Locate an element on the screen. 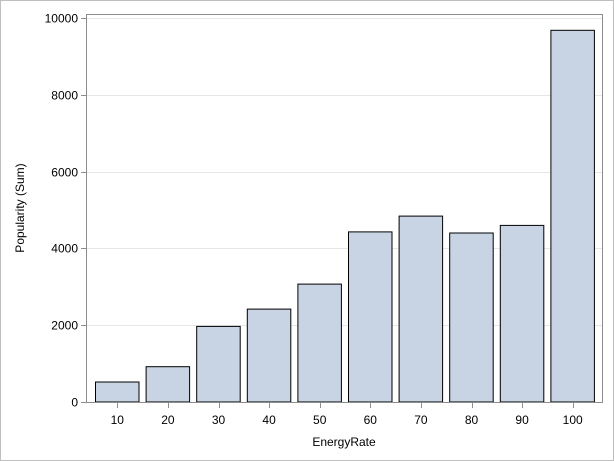 This screenshot has height=461, width=614. x-tick-label-100: 100 is located at coordinates (573, 420).